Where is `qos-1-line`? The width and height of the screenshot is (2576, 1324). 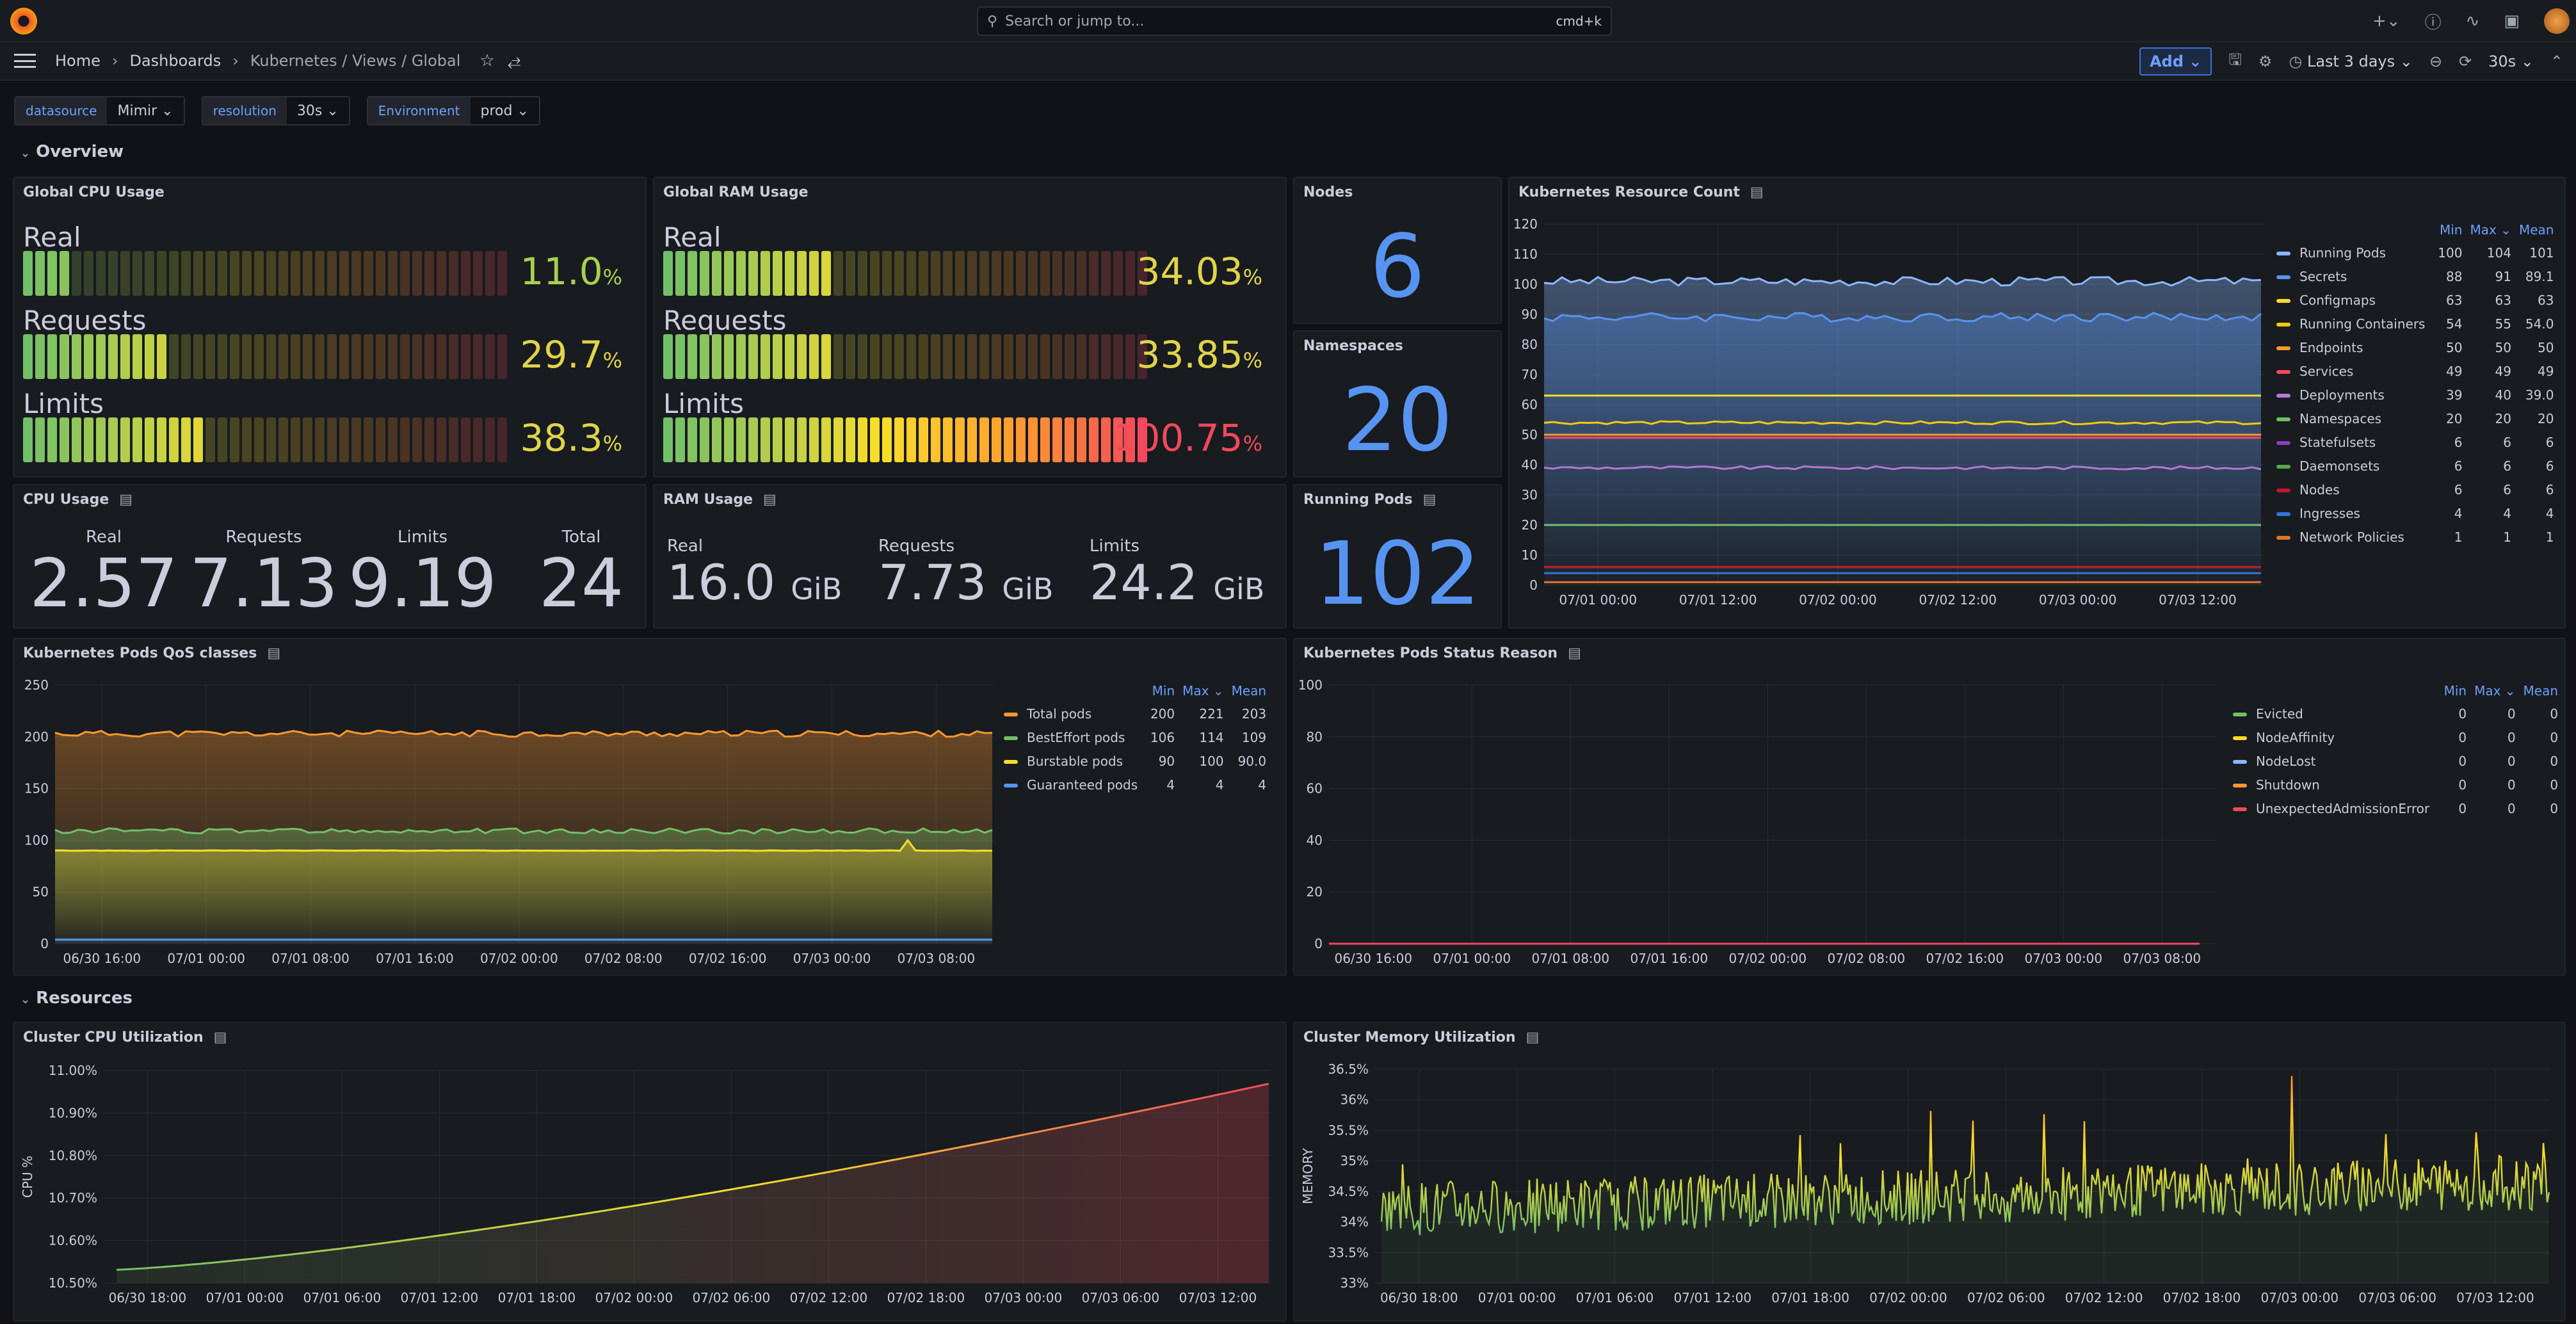
qos-1-line is located at coordinates (523, 831).